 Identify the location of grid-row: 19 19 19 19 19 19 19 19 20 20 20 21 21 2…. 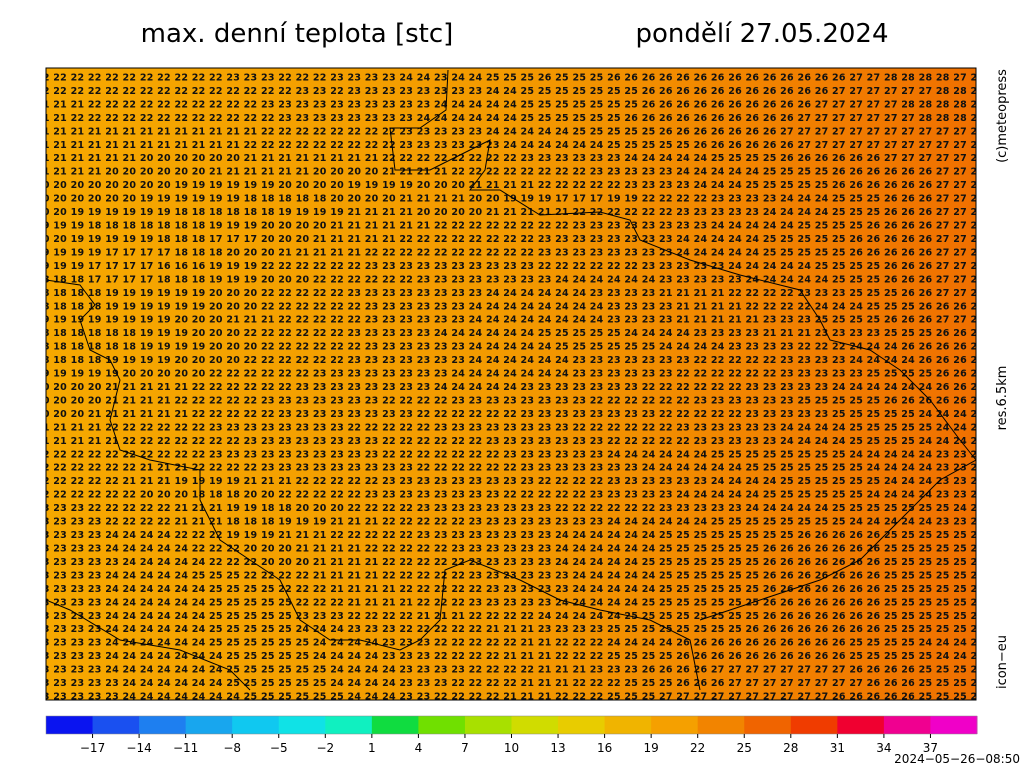
(510, 320).